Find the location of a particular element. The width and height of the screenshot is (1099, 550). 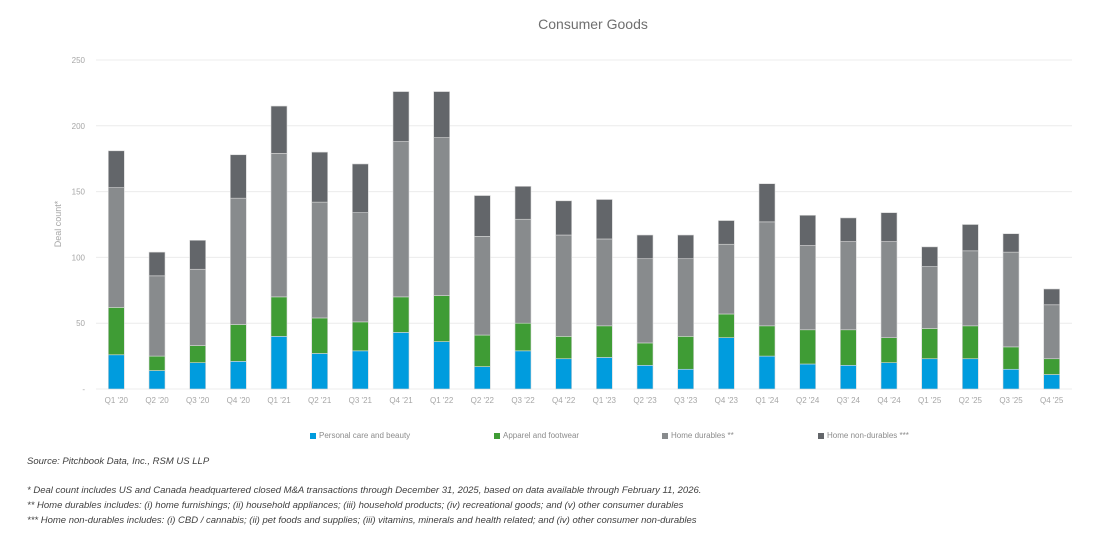

legend-label: Home non-durables *** is located at coordinates (868, 435).